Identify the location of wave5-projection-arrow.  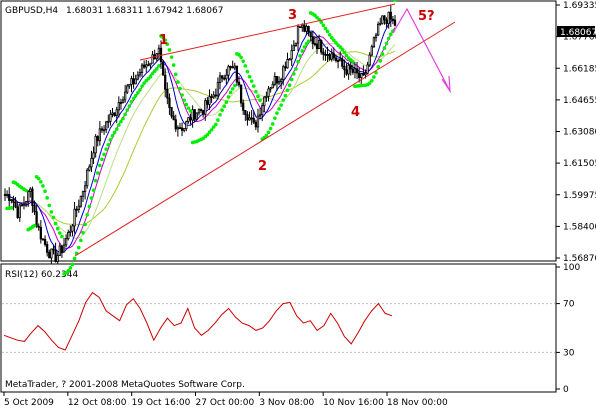
(421, 49).